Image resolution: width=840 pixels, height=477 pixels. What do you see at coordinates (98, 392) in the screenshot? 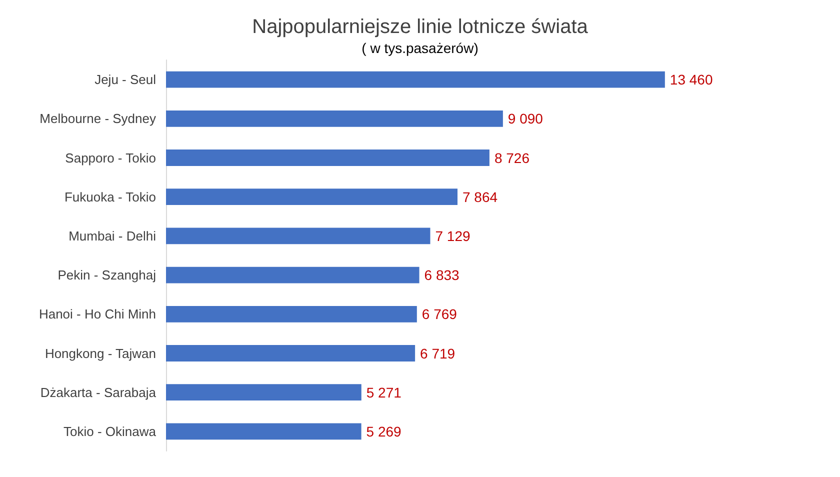
I see `y-tick-label: Dżakarta - Sarabaja` at bounding box center [98, 392].